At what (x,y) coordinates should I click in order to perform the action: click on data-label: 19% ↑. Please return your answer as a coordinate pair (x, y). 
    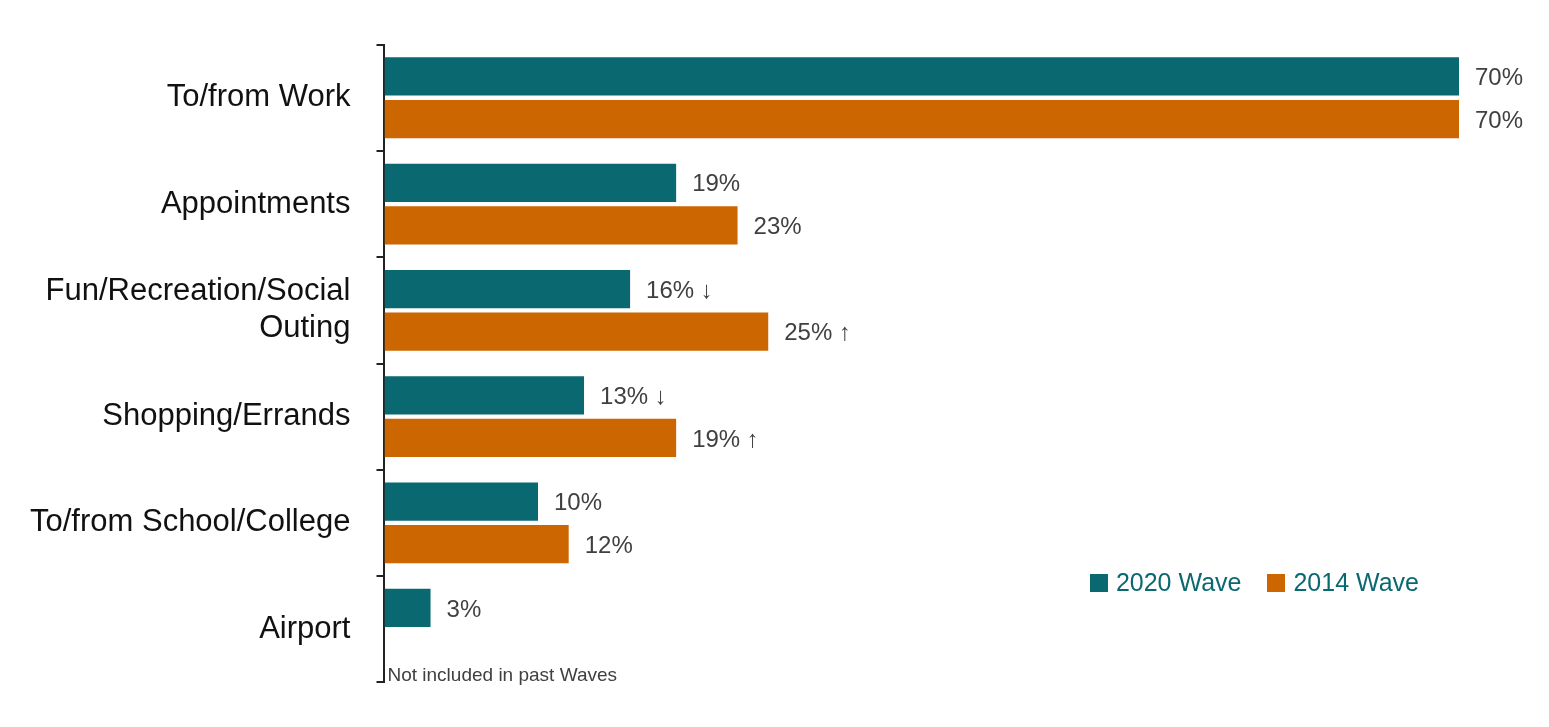
    Looking at the image, I should click on (725, 438).